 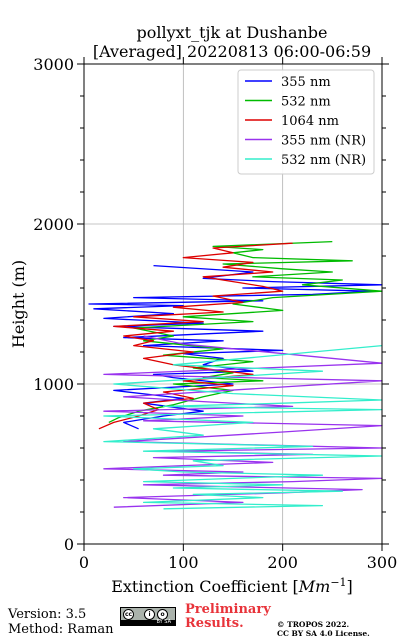 I want to click on x-tick-label: 0, so click(x=84, y=562).